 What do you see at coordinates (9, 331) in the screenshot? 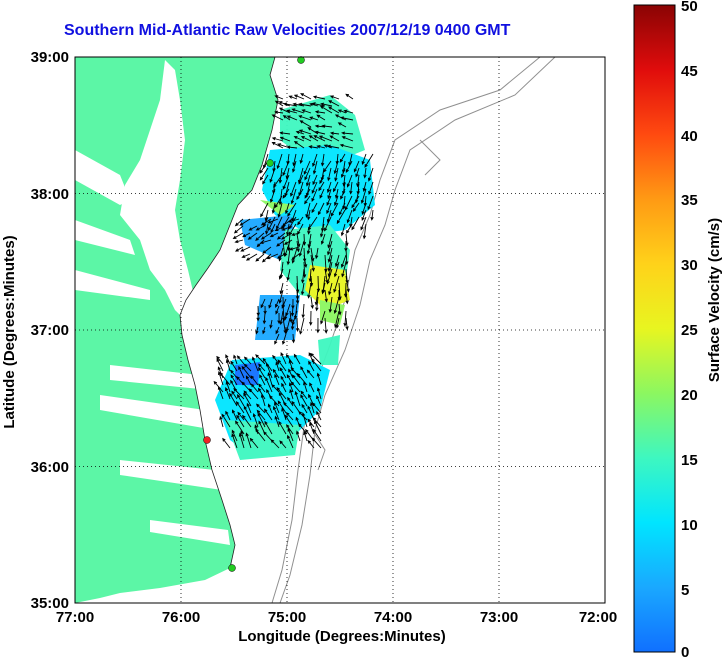
I see `y-axis-label: Latitude (Degrees:Minutes)` at bounding box center [9, 331].